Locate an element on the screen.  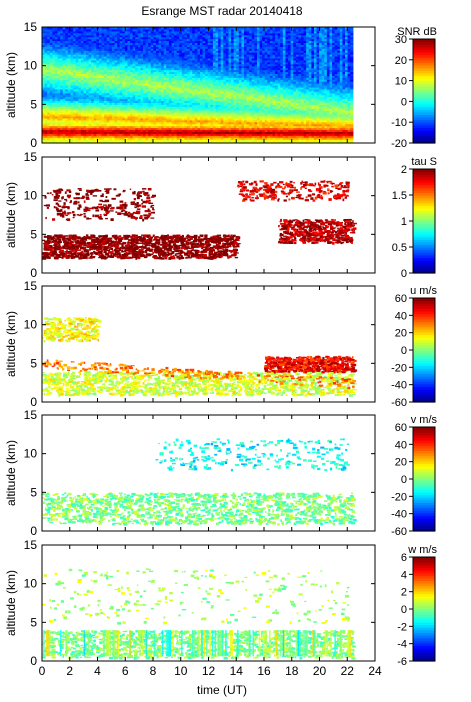
x-tick-label: 24 is located at coordinates (375, 671).